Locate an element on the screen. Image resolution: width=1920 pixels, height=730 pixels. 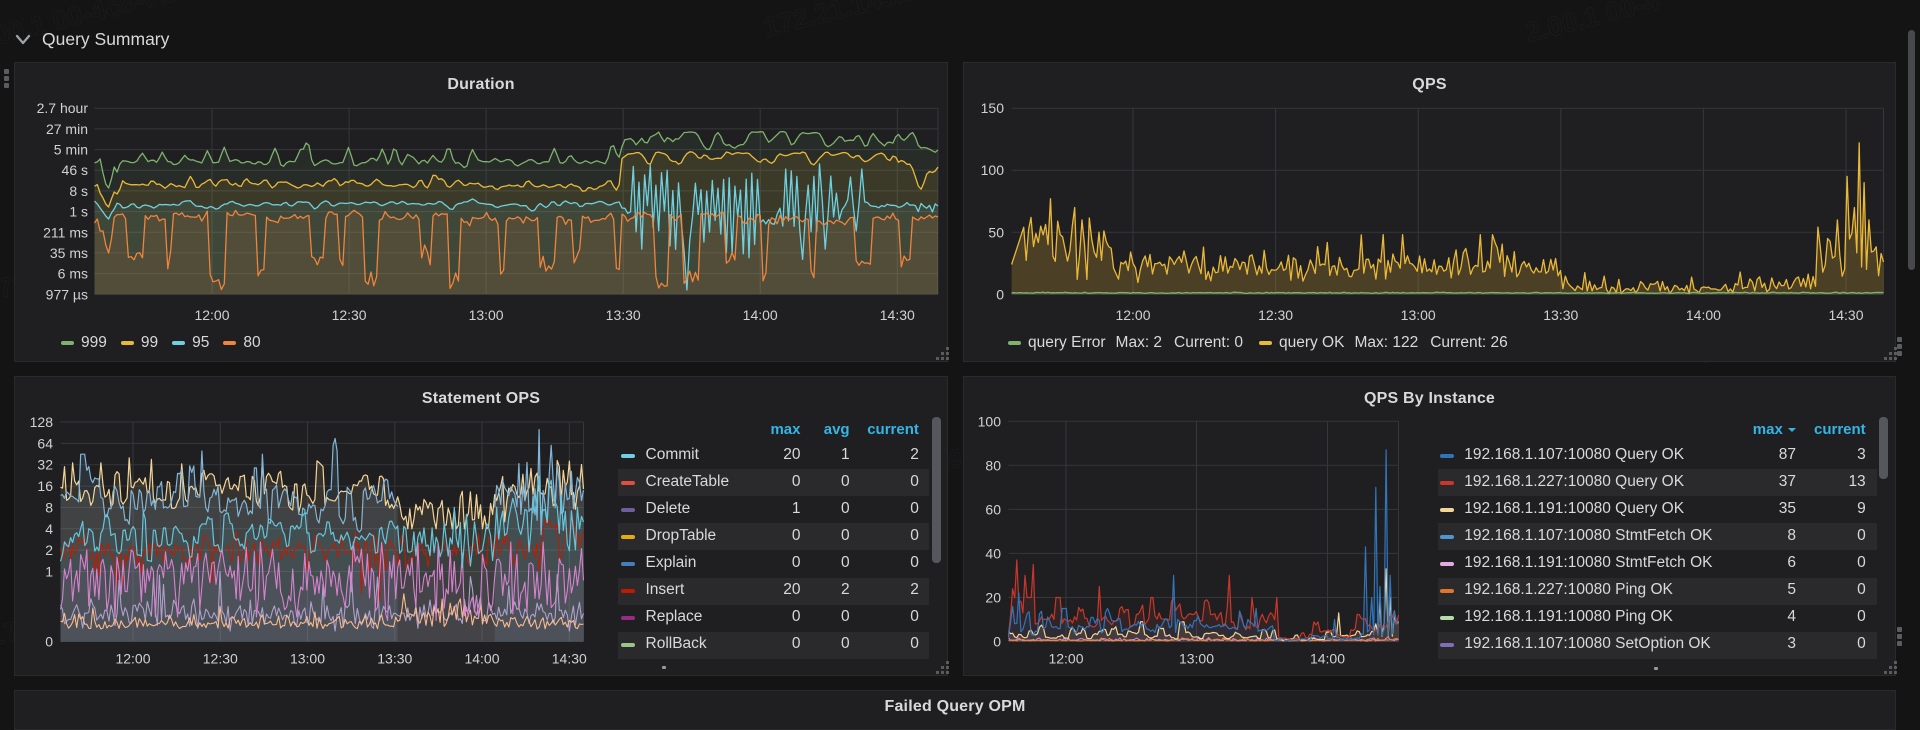
svg-text: 150 is located at coordinates (993, 108).